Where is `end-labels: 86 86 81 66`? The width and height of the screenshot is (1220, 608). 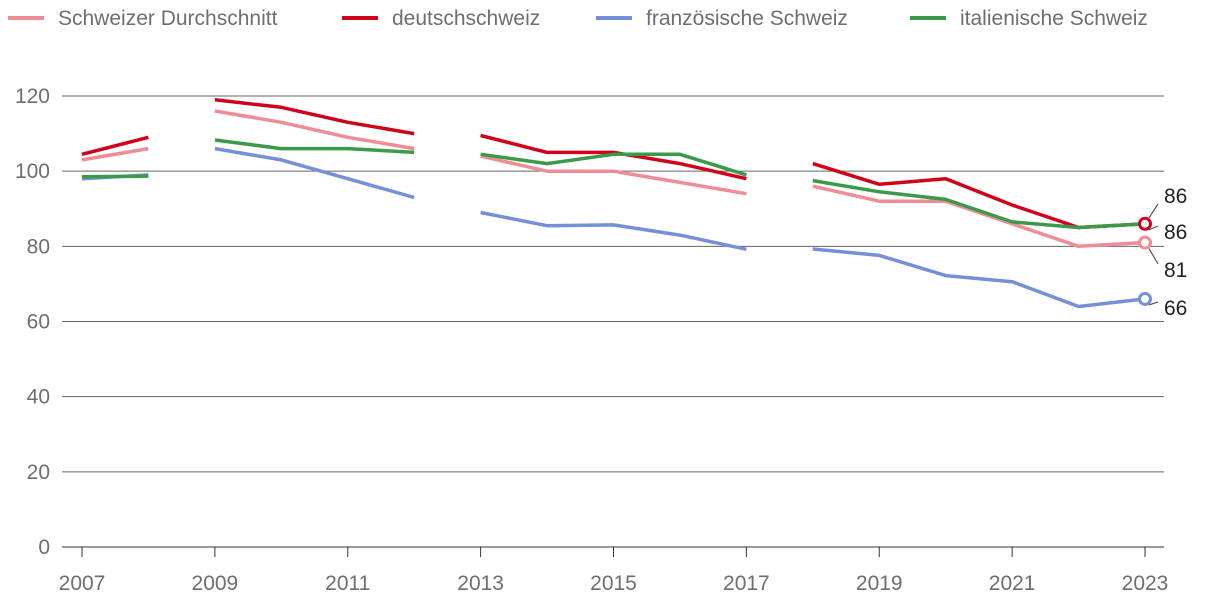 end-labels: 86 86 81 66 is located at coordinates (1167, 252).